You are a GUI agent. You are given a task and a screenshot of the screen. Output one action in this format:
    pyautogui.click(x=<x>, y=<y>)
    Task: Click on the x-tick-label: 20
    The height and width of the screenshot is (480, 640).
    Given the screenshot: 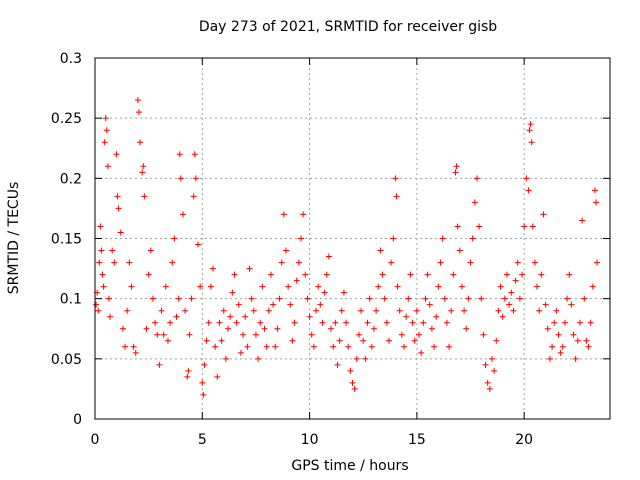 What is the action you would take?
    pyautogui.click(x=524, y=440)
    